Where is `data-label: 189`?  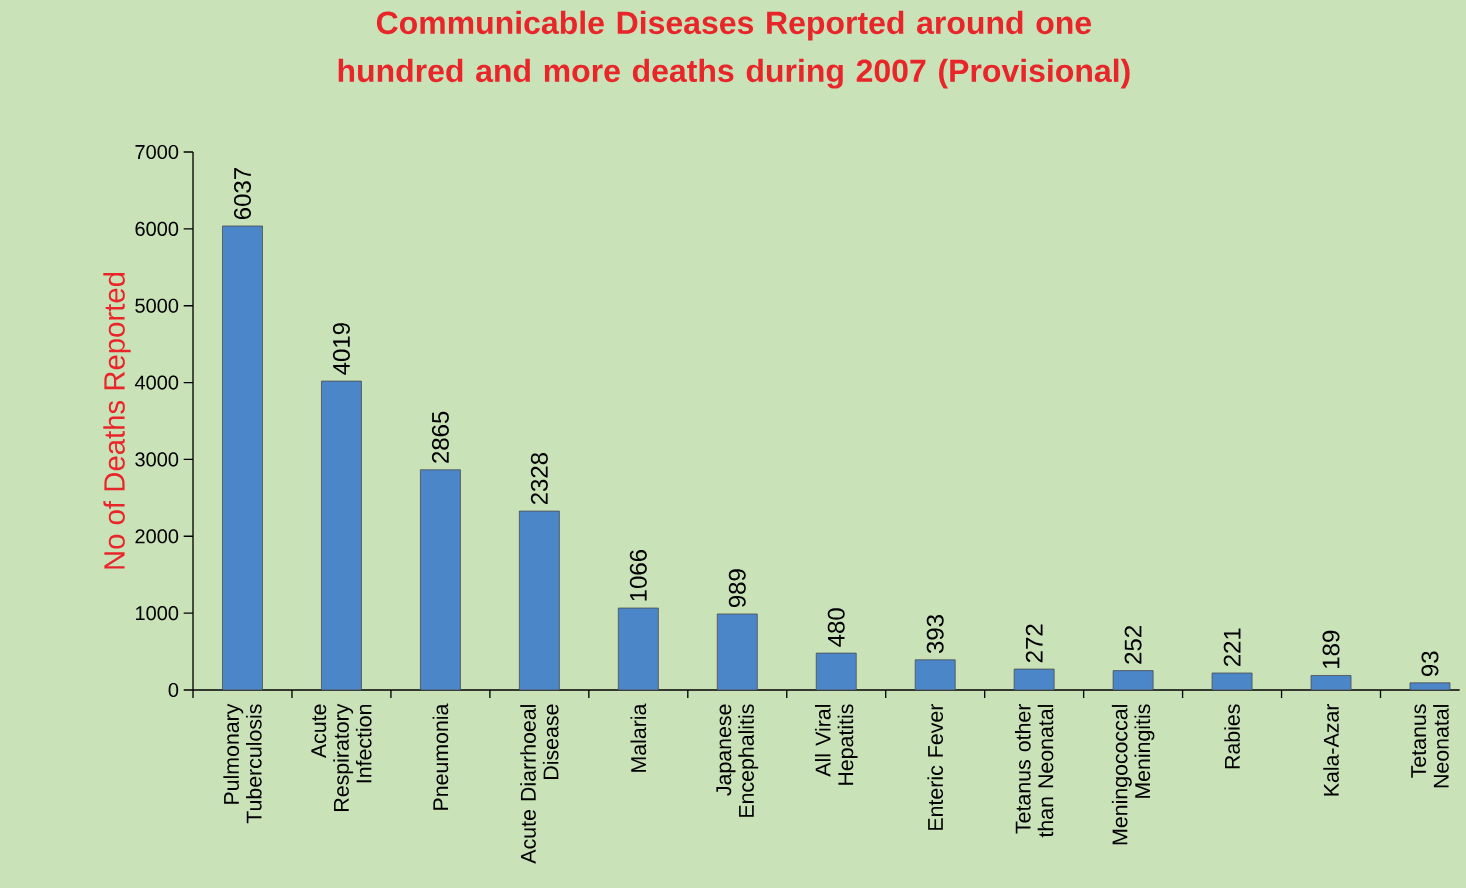
data-label: 189 is located at coordinates (1331, 649).